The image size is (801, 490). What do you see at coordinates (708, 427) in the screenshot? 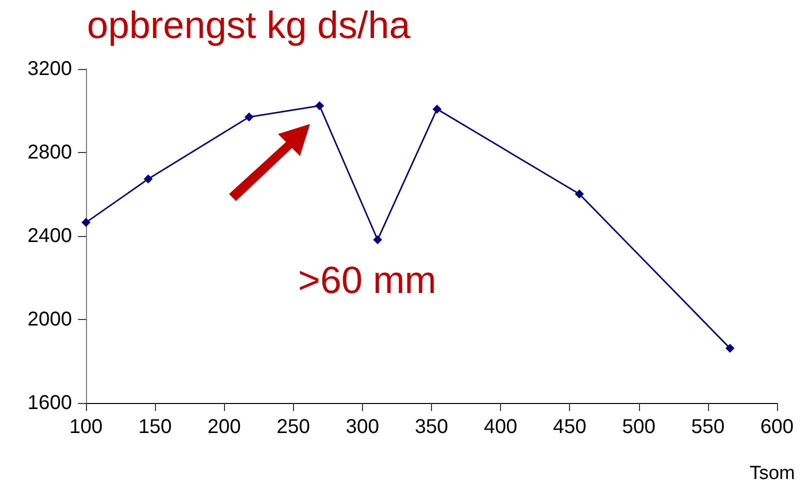
I see `x-tick-label: 550` at bounding box center [708, 427].